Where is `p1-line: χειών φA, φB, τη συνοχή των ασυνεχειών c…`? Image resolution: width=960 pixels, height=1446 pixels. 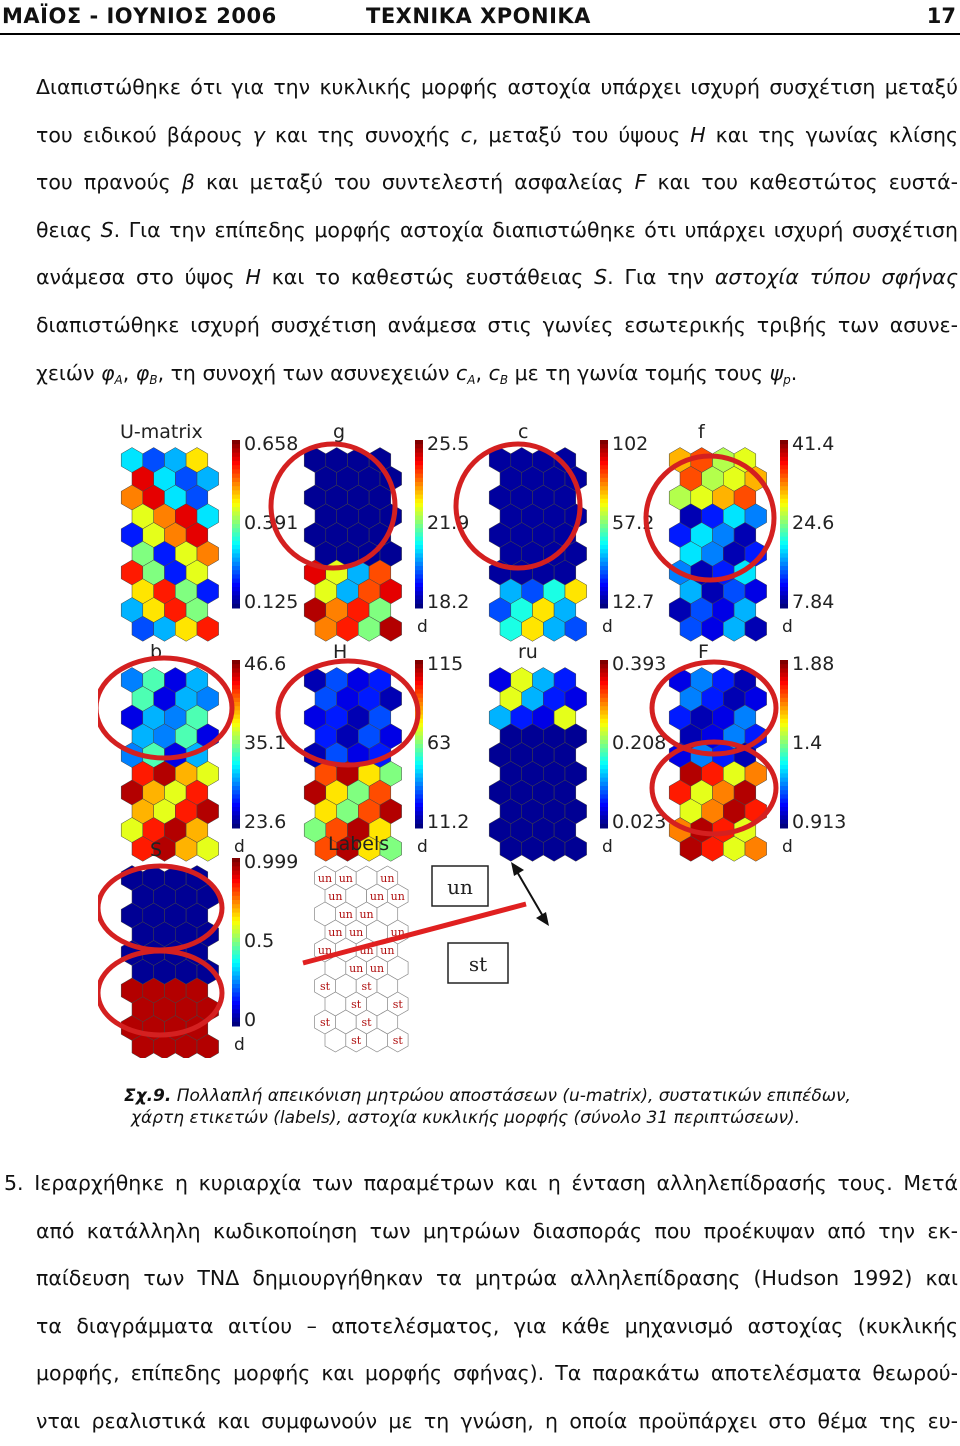 p1-line: χειών φA, φB, τη συνοχή των ασυνεχειών c… is located at coordinates (417, 373).